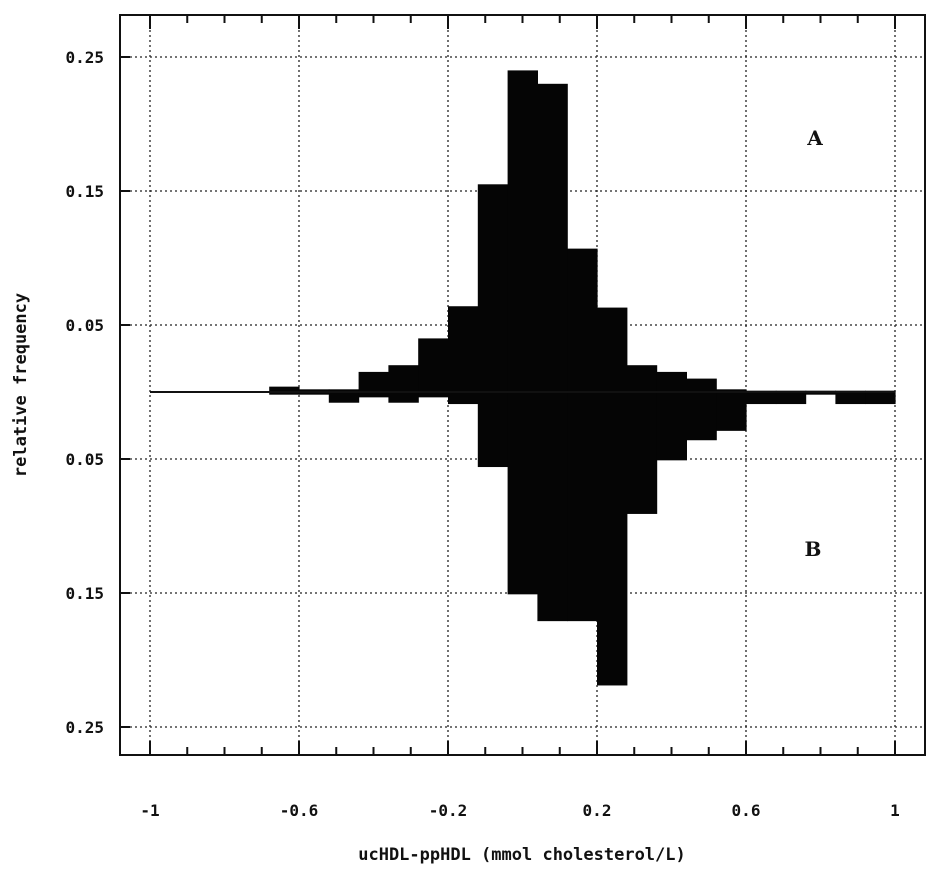 This screenshot has width=929, height=870. What do you see at coordinates (814, 138) in the screenshot?
I see `series-label-a: A` at bounding box center [814, 138].